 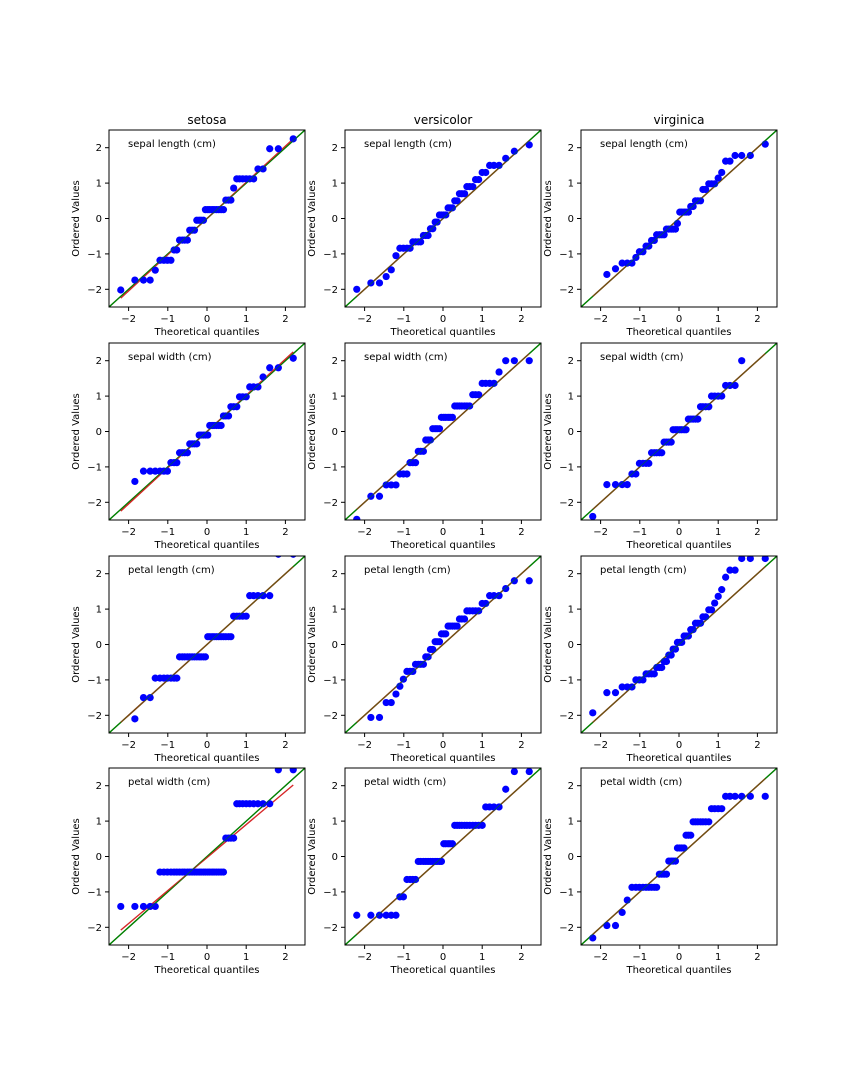 What do you see at coordinates (679, 120) in the screenshot?
I see `column-title: virginica` at bounding box center [679, 120].